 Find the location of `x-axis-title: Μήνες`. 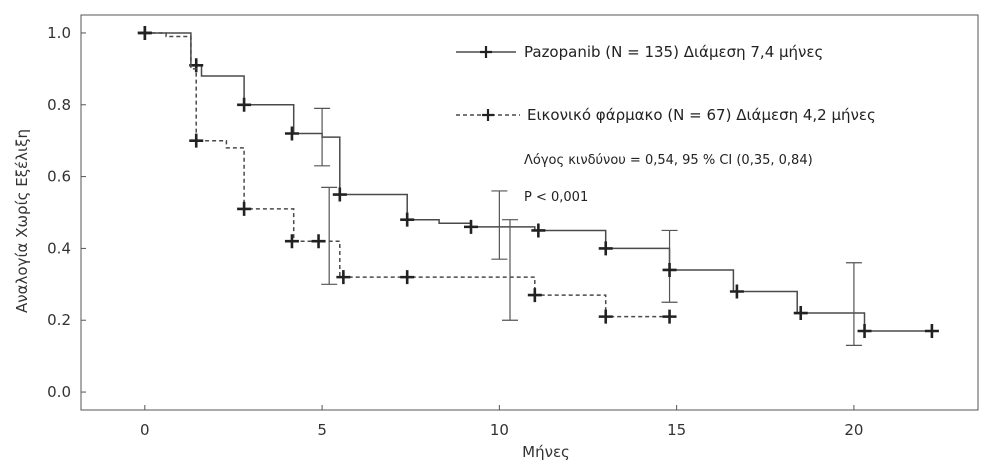

x-axis-title: Μήνες is located at coordinates (546, 452).